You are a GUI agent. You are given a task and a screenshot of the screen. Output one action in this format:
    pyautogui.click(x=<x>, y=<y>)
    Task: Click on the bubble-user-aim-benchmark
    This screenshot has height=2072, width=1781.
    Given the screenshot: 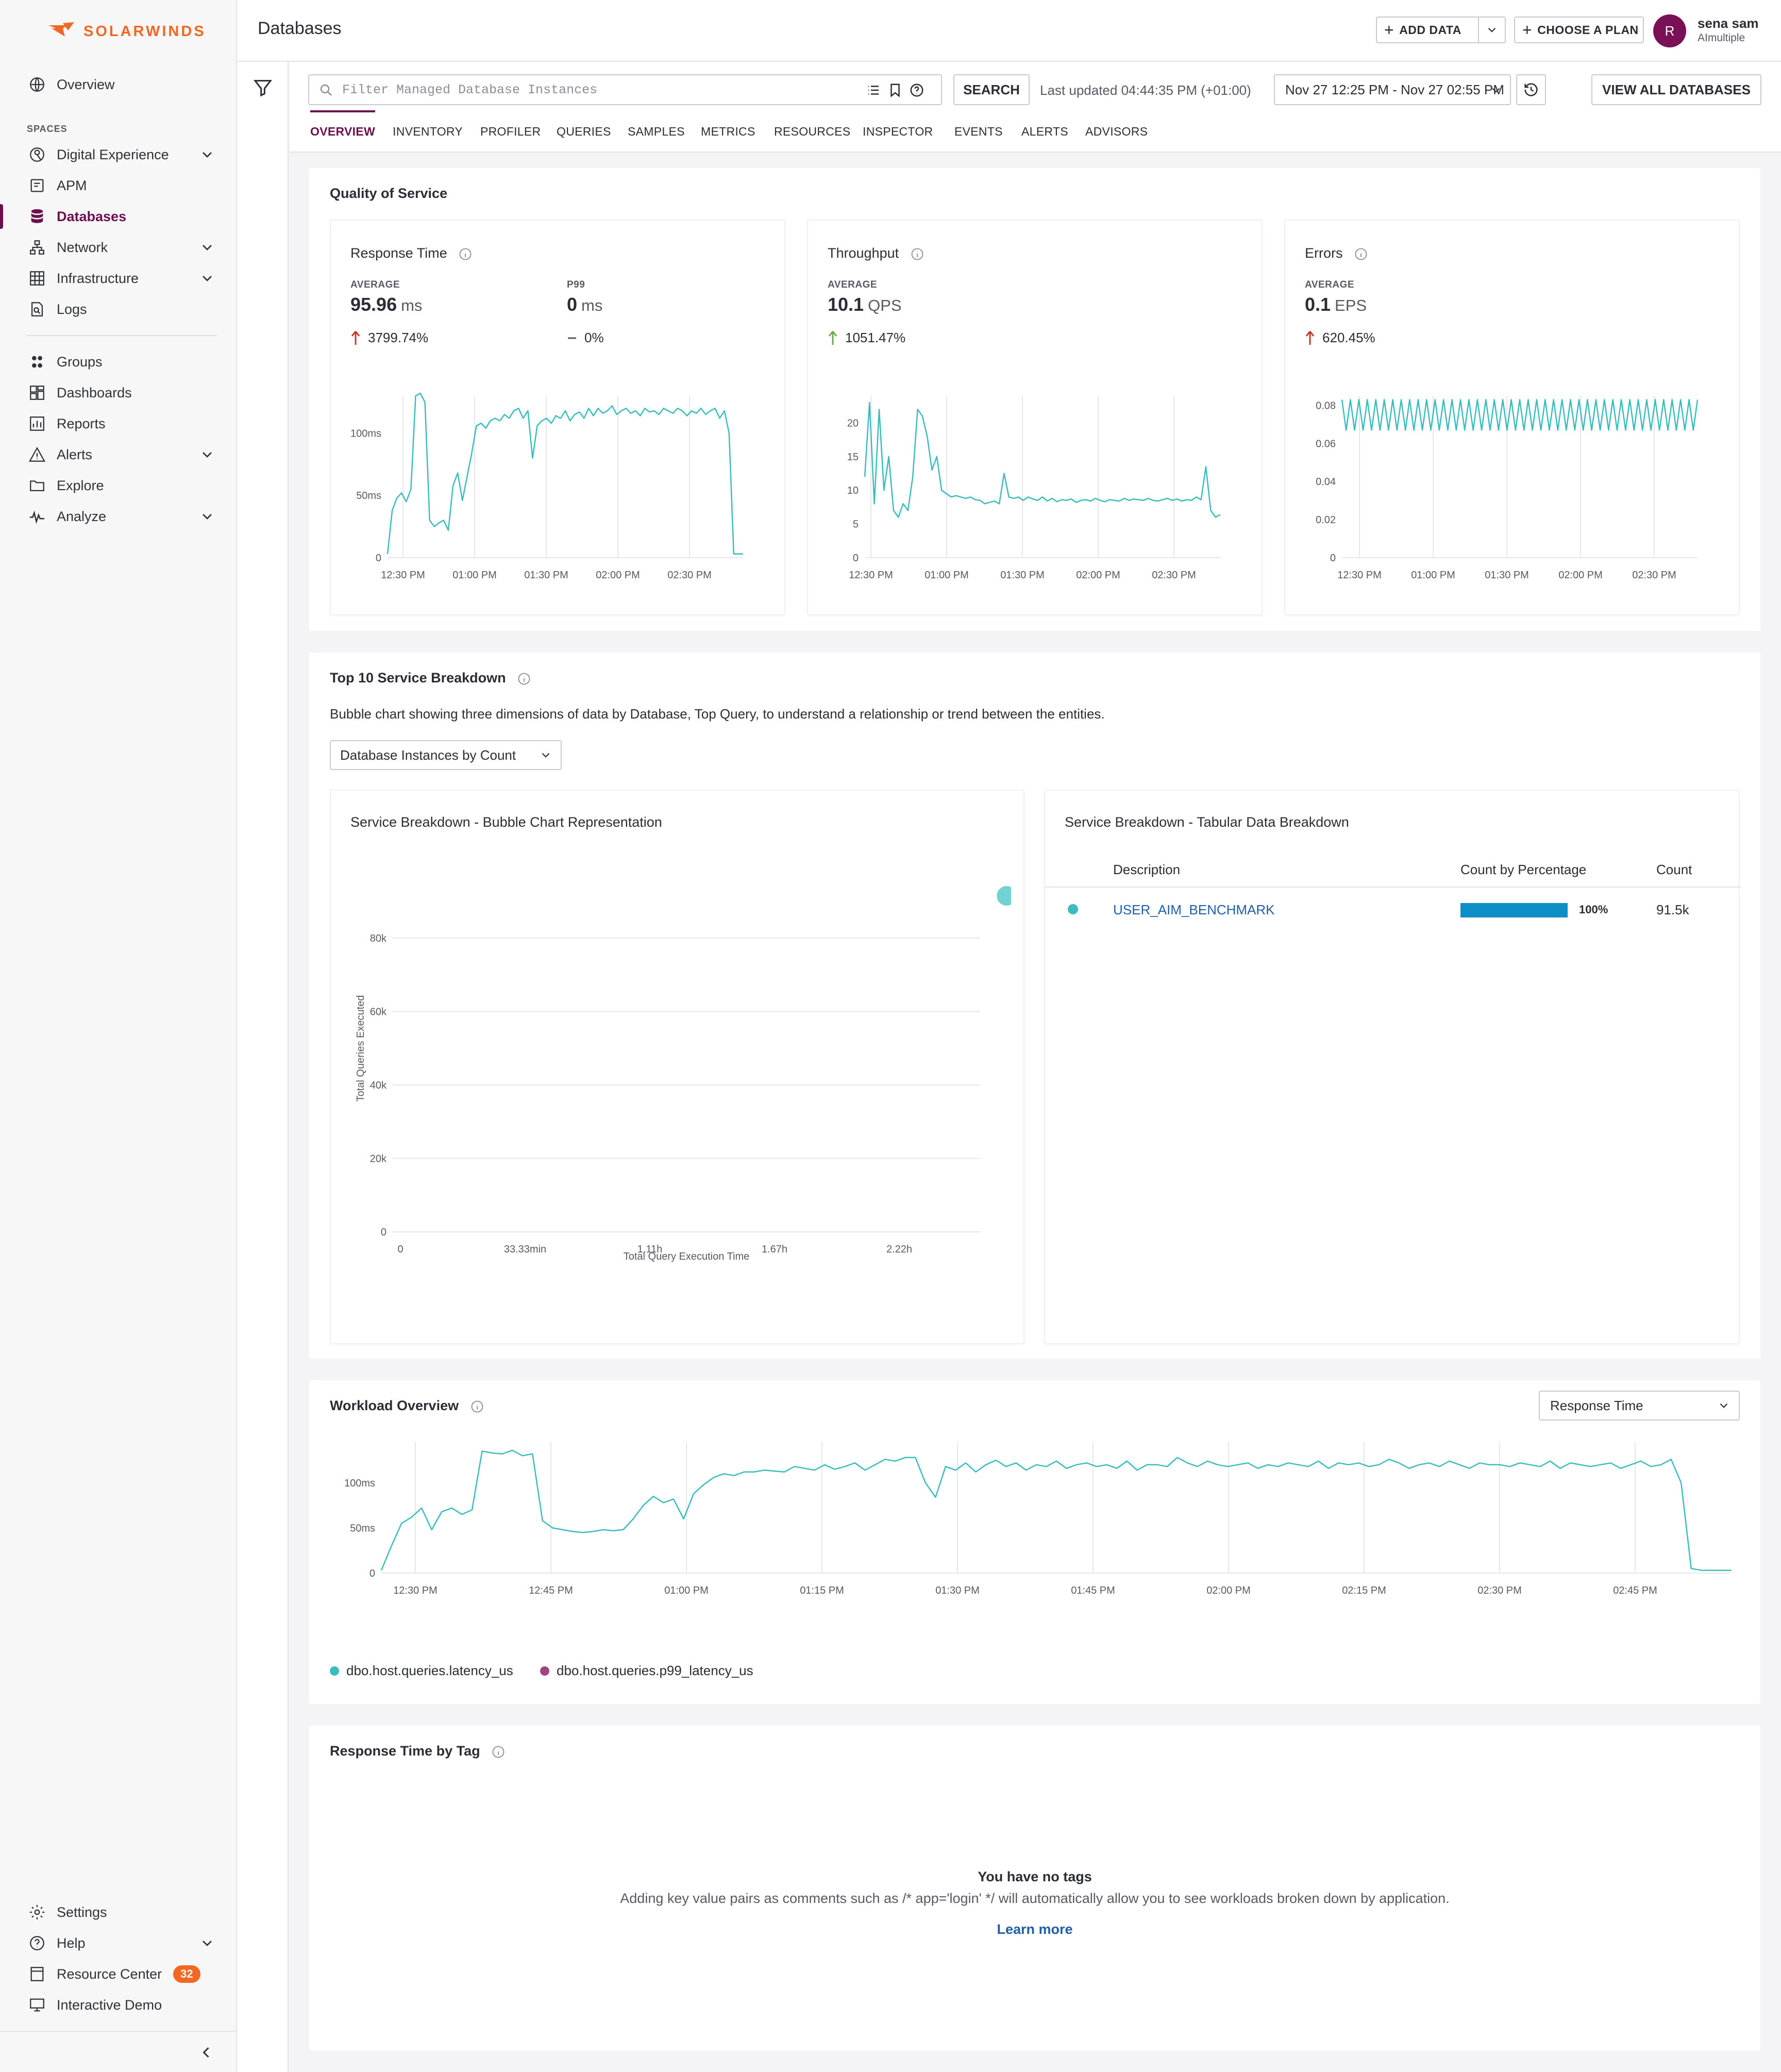 What is the action you would take?
    pyautogui.click(x=1004, y=896)
    